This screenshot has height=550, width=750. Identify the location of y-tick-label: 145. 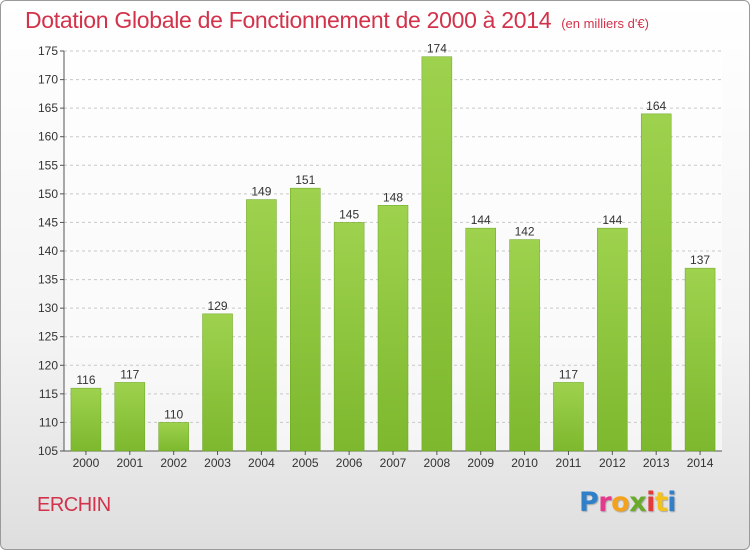
(48, 222).